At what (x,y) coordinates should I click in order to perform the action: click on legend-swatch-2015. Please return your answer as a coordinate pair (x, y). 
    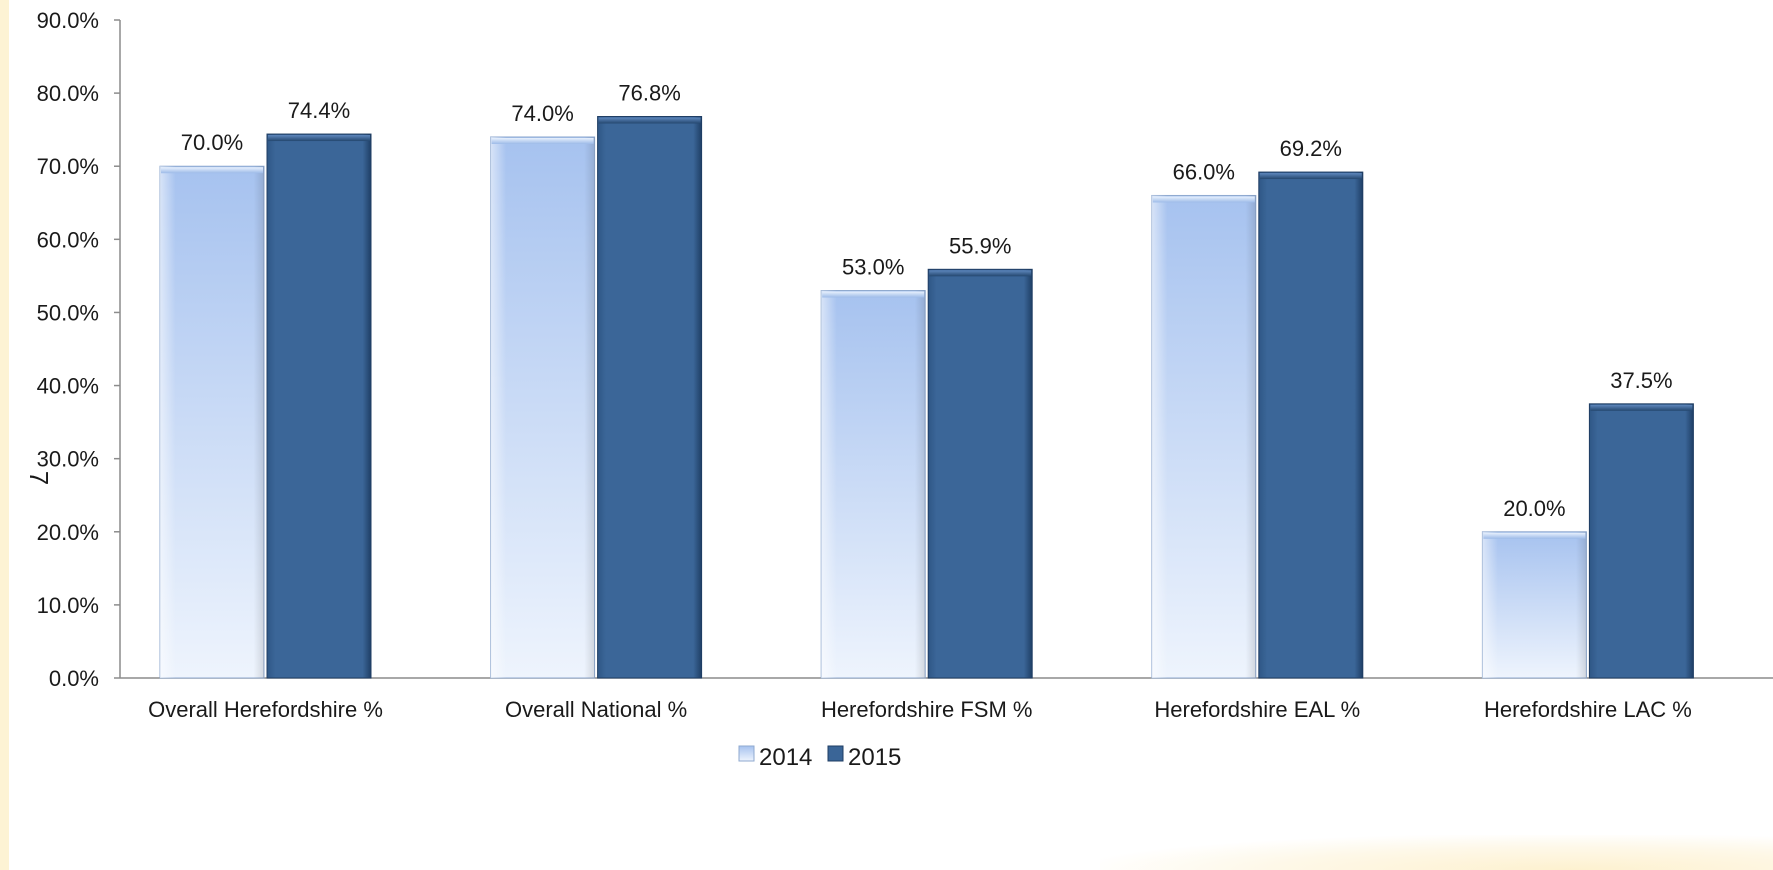
    Looking at the image, I should click on (835, 753).